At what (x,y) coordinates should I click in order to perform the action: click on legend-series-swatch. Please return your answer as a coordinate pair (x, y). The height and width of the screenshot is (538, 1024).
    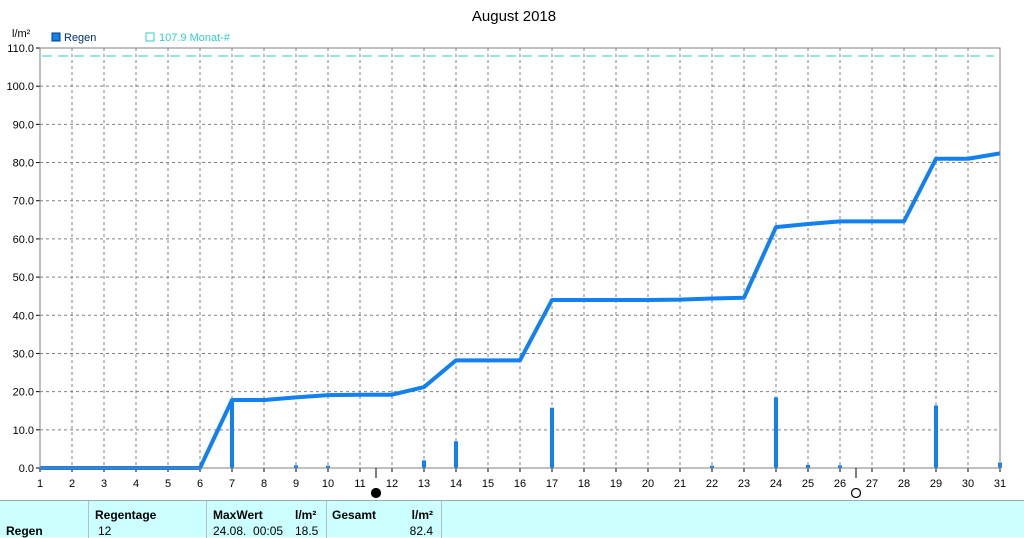
    Looking at the image, I should click on (56, 37).